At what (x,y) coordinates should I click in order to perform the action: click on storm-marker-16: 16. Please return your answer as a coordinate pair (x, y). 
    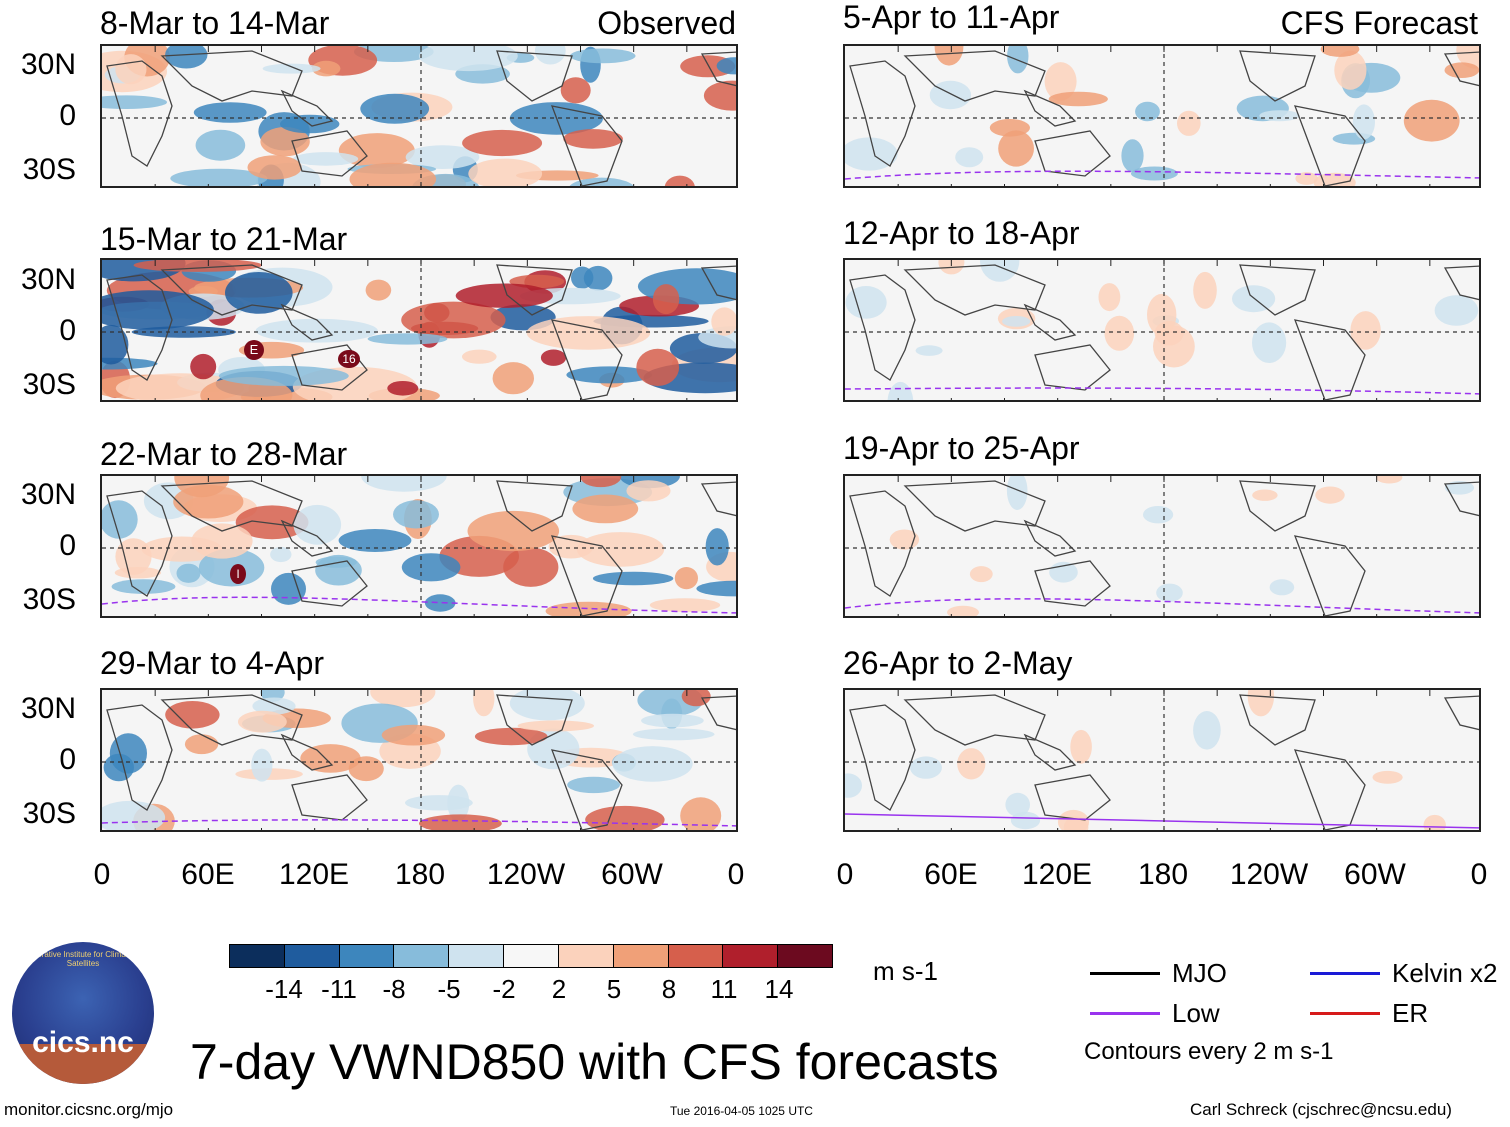
    Looking at the image, I should click on (349, 359).